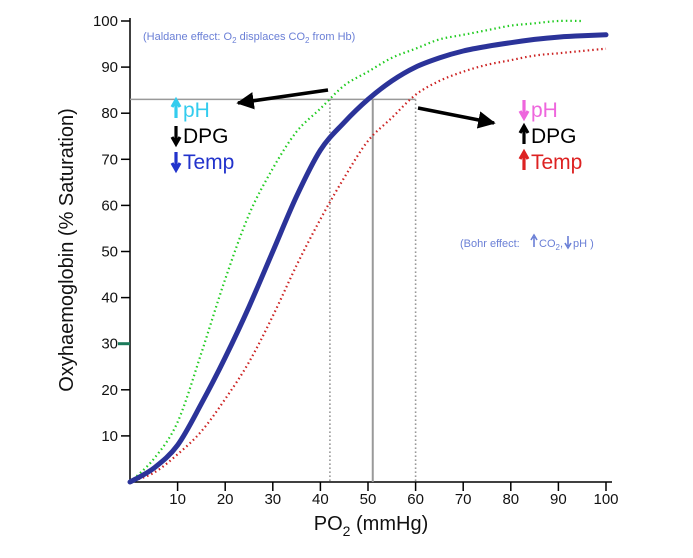 Image resolution: width=693 pixels, height=558 pixels. What do you see at coordinates (415, 499) in the screenshot?
I see `x-tick-label: 60` at bounding box center [415, 499].